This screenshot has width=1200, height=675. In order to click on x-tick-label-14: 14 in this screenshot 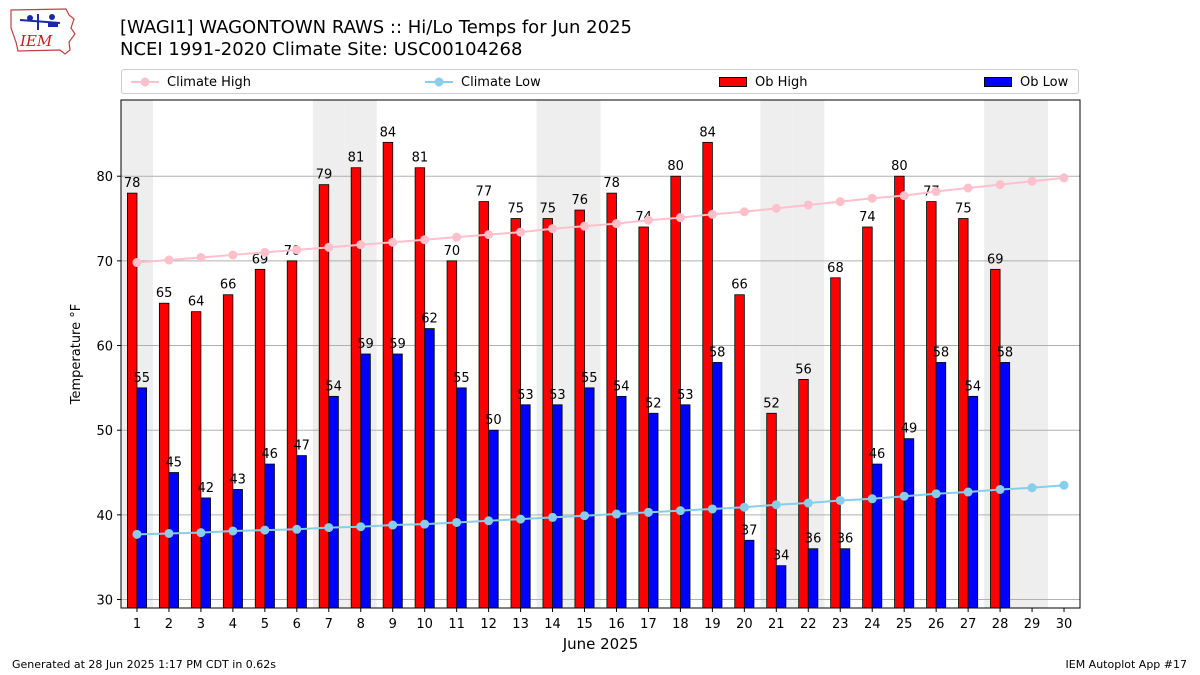, I will do `click(552, 624)`.